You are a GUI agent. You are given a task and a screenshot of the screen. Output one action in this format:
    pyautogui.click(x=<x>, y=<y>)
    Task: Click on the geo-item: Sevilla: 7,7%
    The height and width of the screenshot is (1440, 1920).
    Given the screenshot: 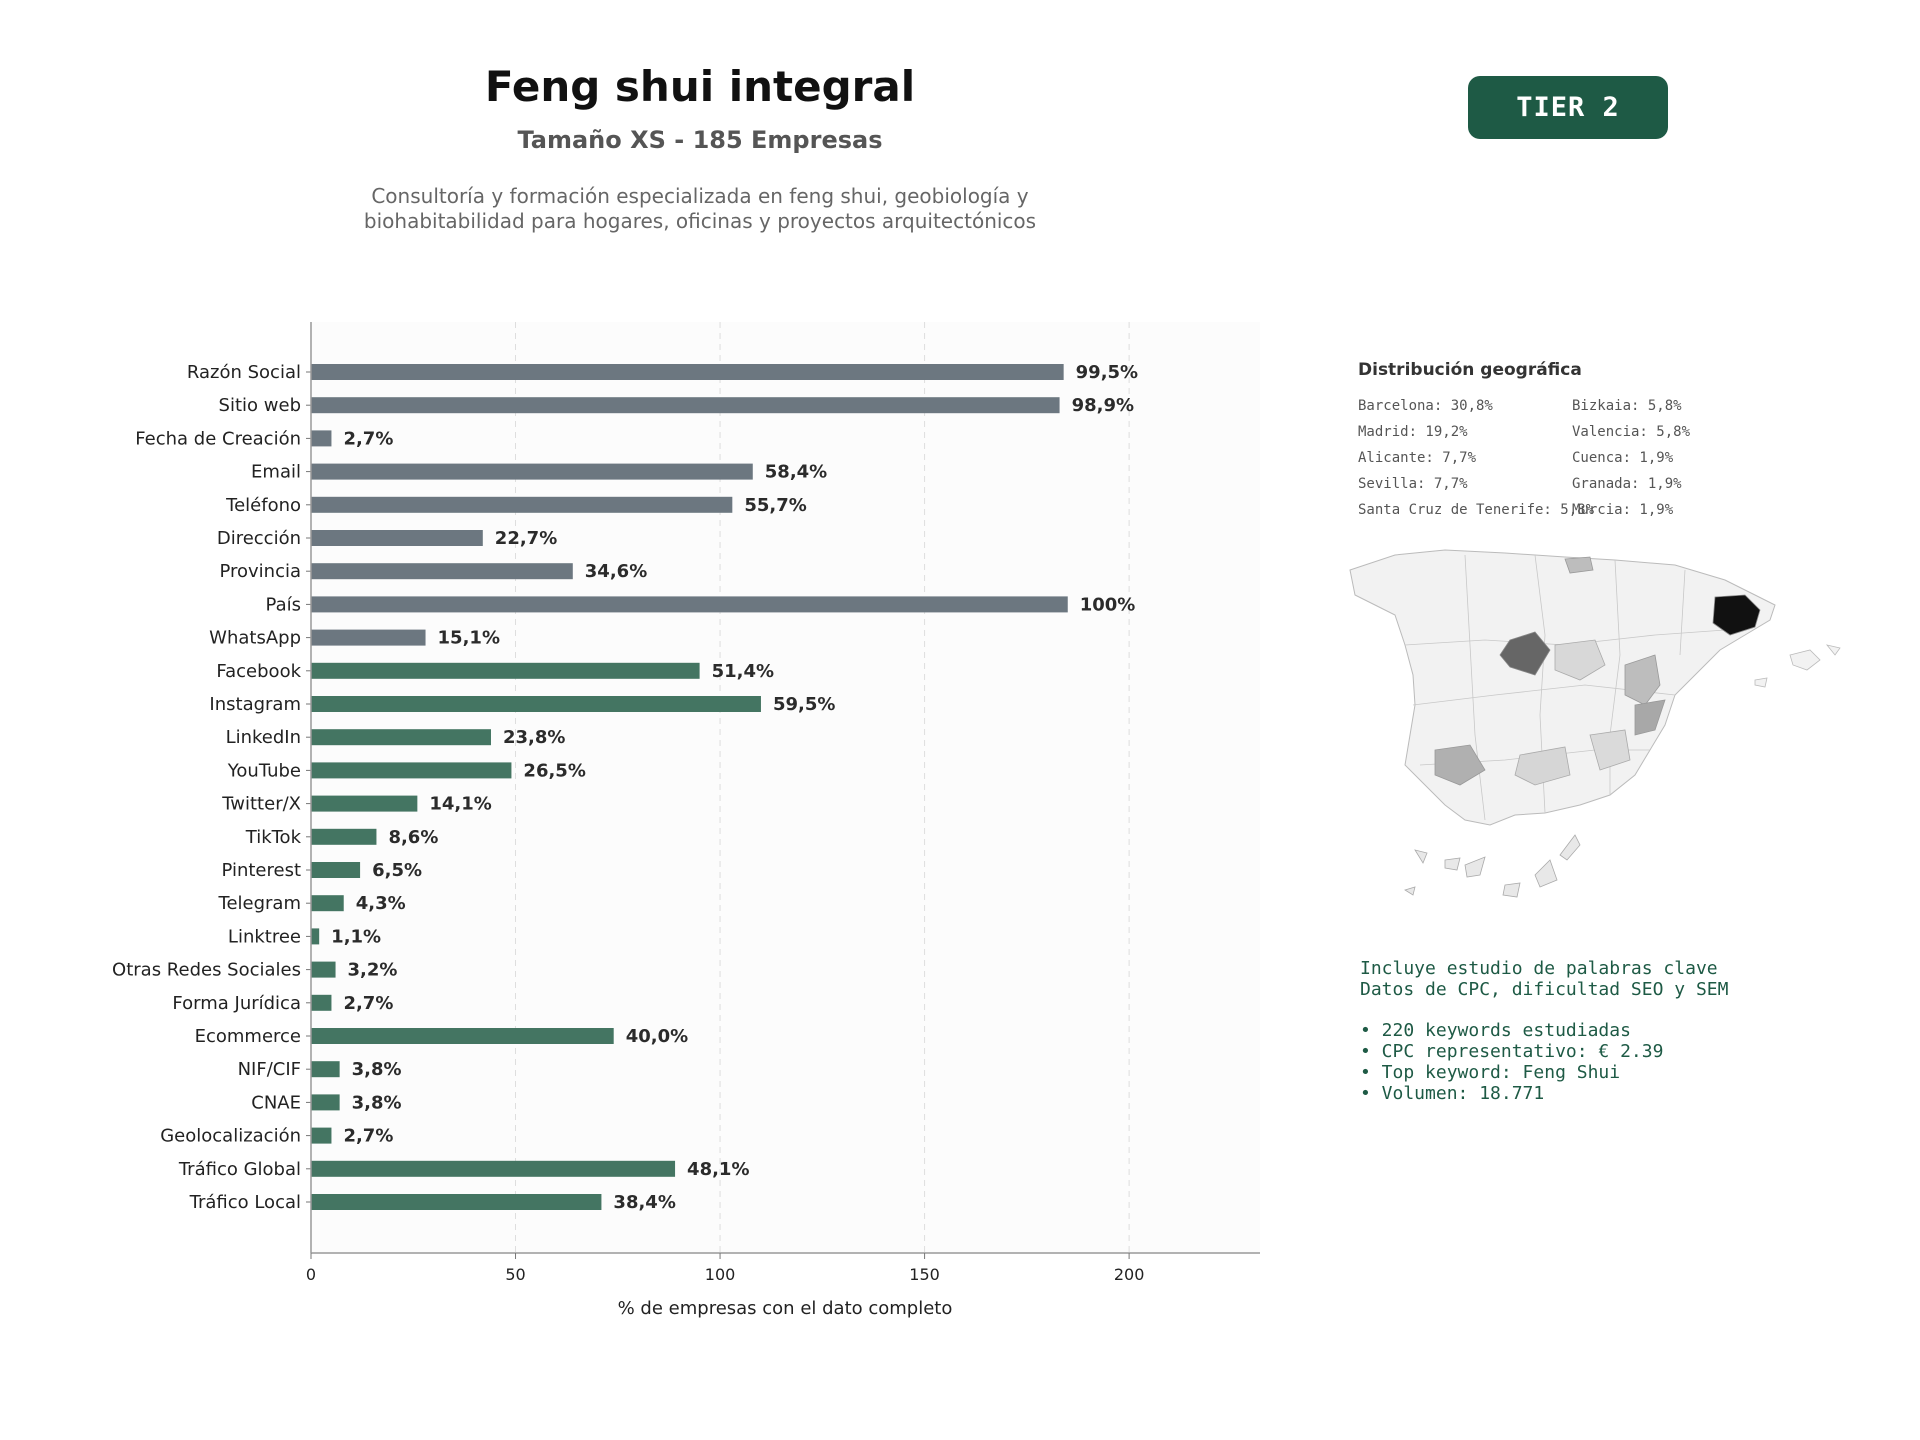 What is the action you would take?
    pyautogui.click(x=1413, y=484)
    